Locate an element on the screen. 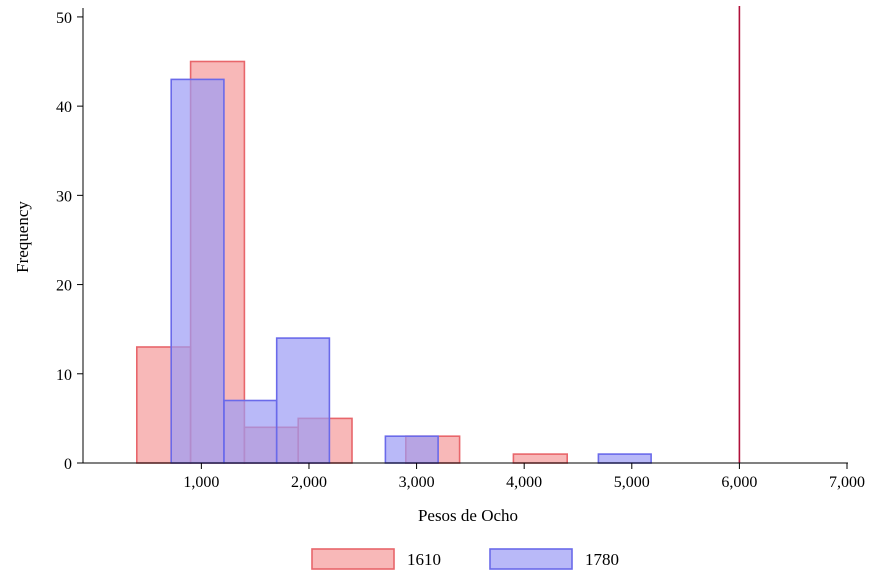 The image size is (875, 573). x-tick-label: 1,000 is located at coordinates (201, 482).